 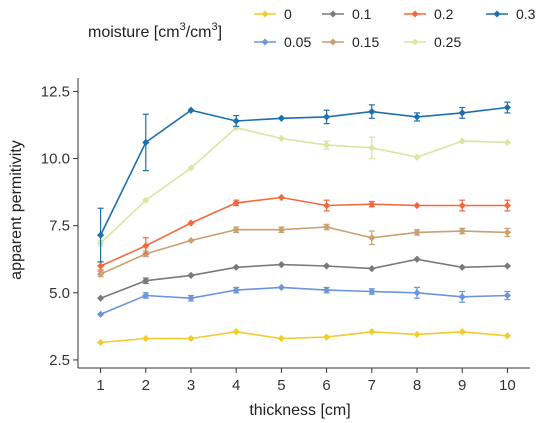 I want to click on legend-label: 0.15, so click(x=365, y=42).